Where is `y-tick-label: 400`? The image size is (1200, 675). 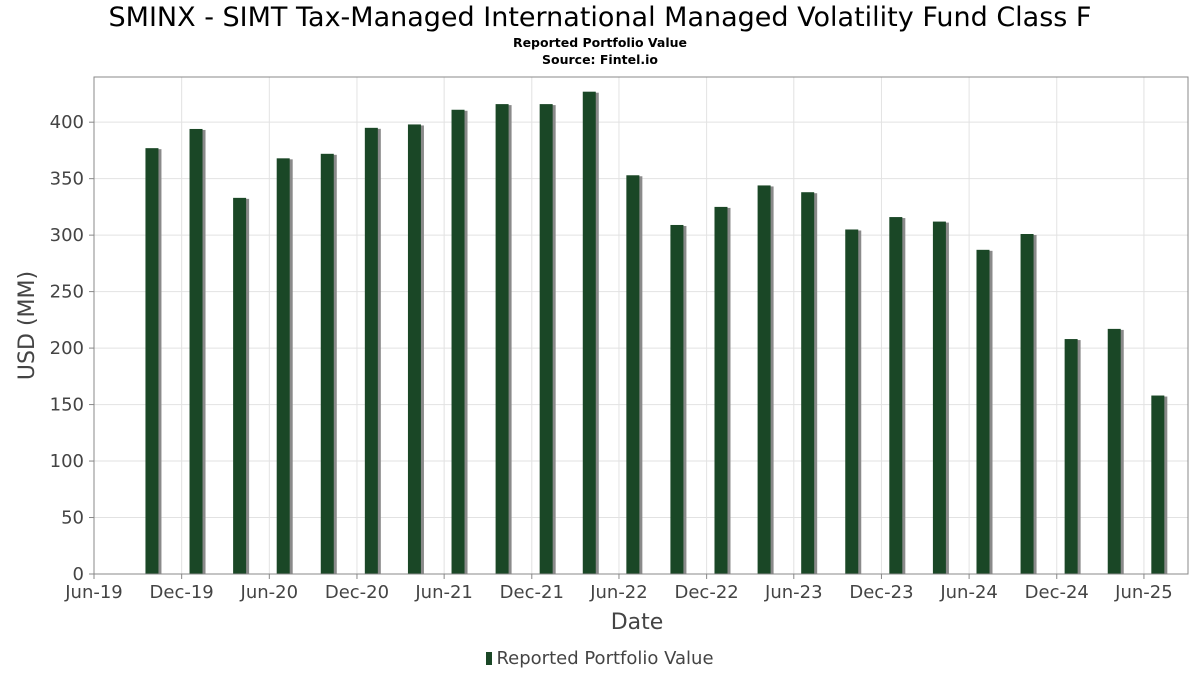 y-tick-label: 400 is located at coordinates (67, 122).